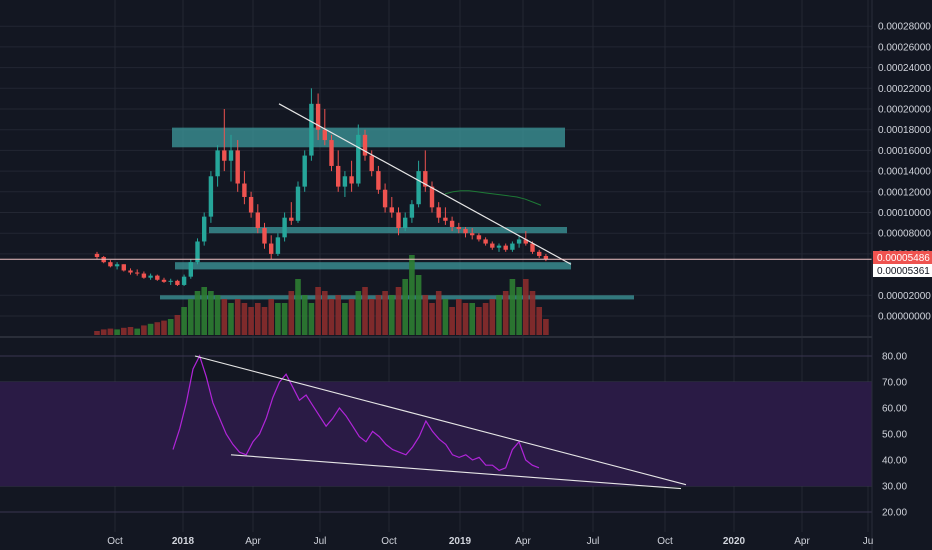  What do you see at coordinates (490, 541) in the screenshot?
I see `time-axis: Oct 2018 Apr Jul Oct 2019 Apr Jul Oct 2020 Apr Ju` at bounding box center [490, 541].